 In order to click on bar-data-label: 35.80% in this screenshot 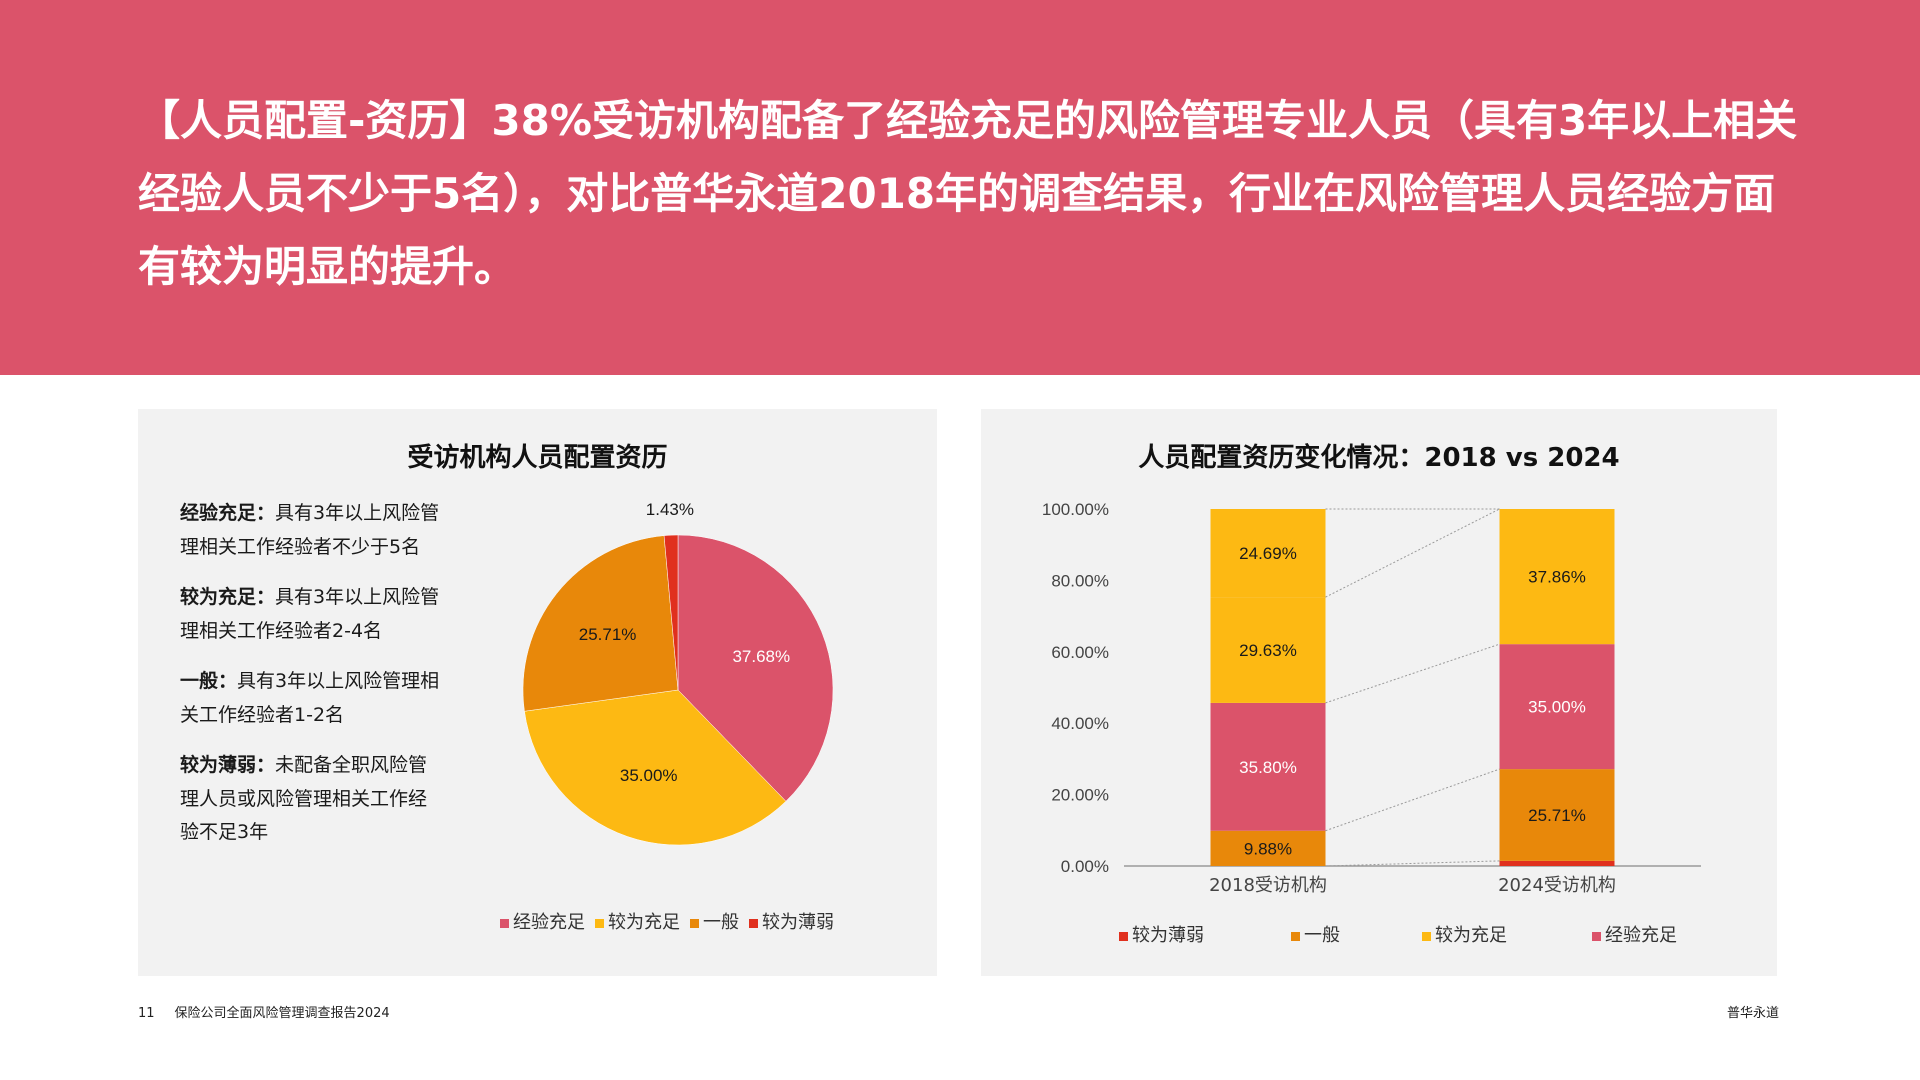, I will do `click(1268, 767)`.